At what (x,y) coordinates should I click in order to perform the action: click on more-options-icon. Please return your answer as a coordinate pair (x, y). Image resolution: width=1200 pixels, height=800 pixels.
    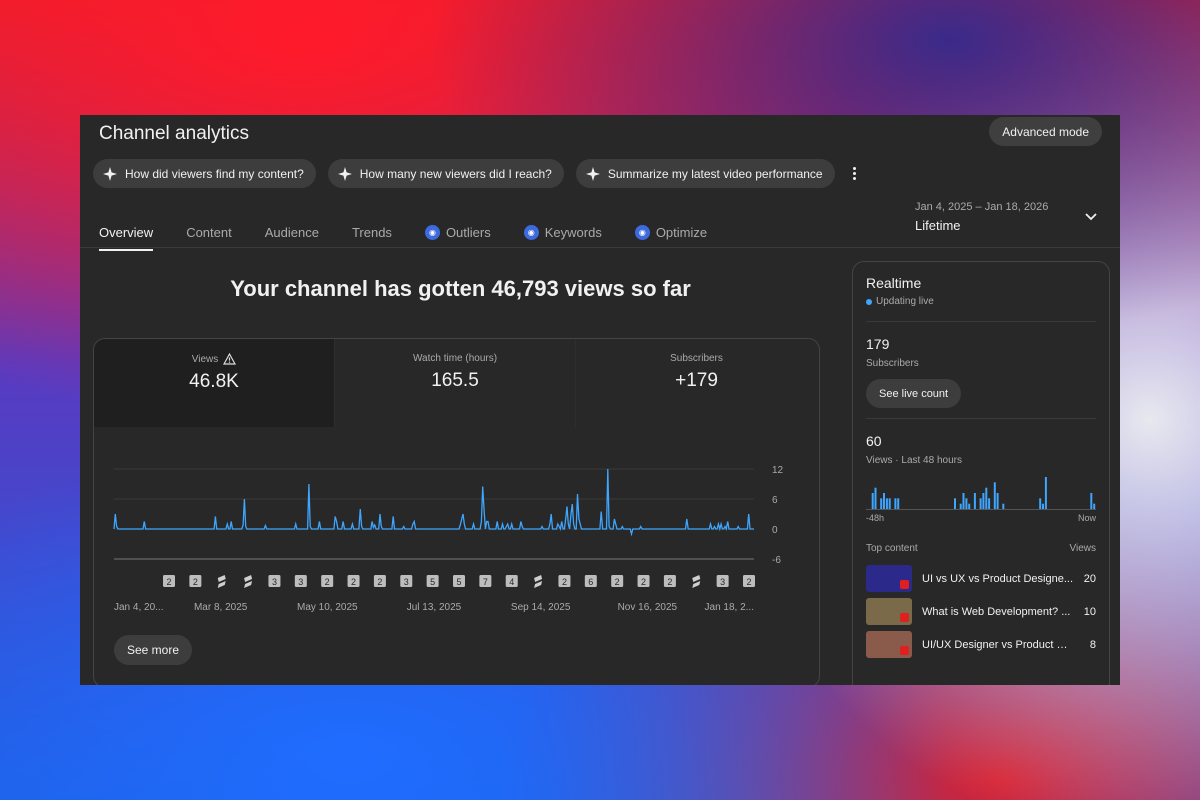
    Looking at the image, I should click on (855, 174).